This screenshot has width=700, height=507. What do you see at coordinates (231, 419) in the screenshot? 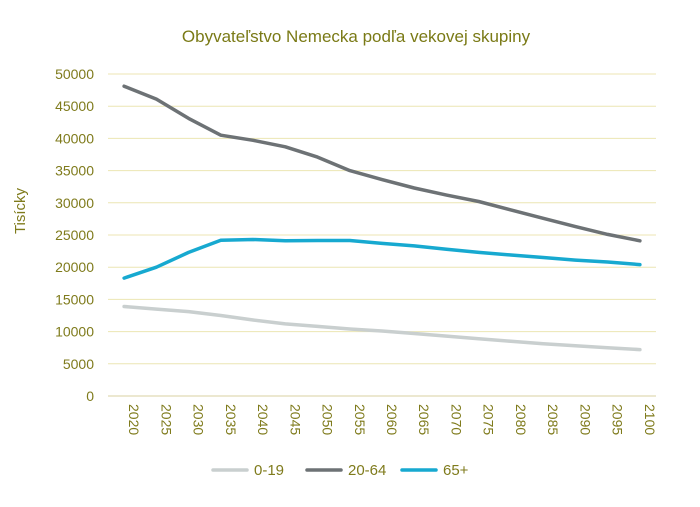
I see `x-tick-label: 2035` at bounding box center [231, 419].